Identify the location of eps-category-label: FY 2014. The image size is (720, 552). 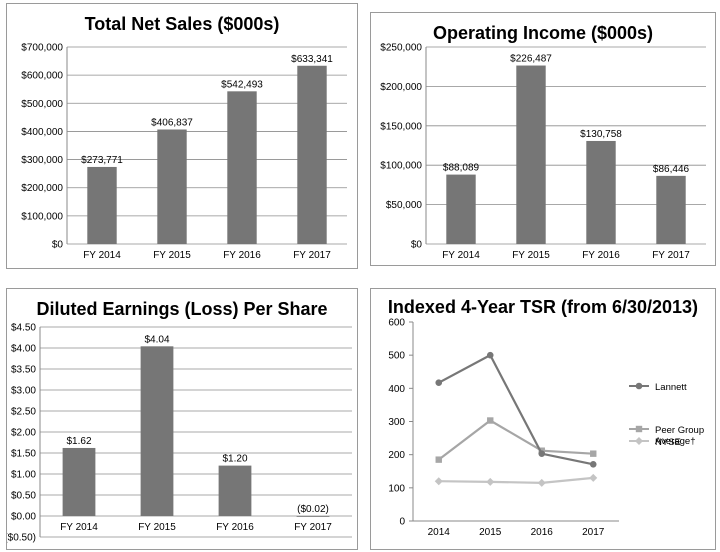
(79, 527).